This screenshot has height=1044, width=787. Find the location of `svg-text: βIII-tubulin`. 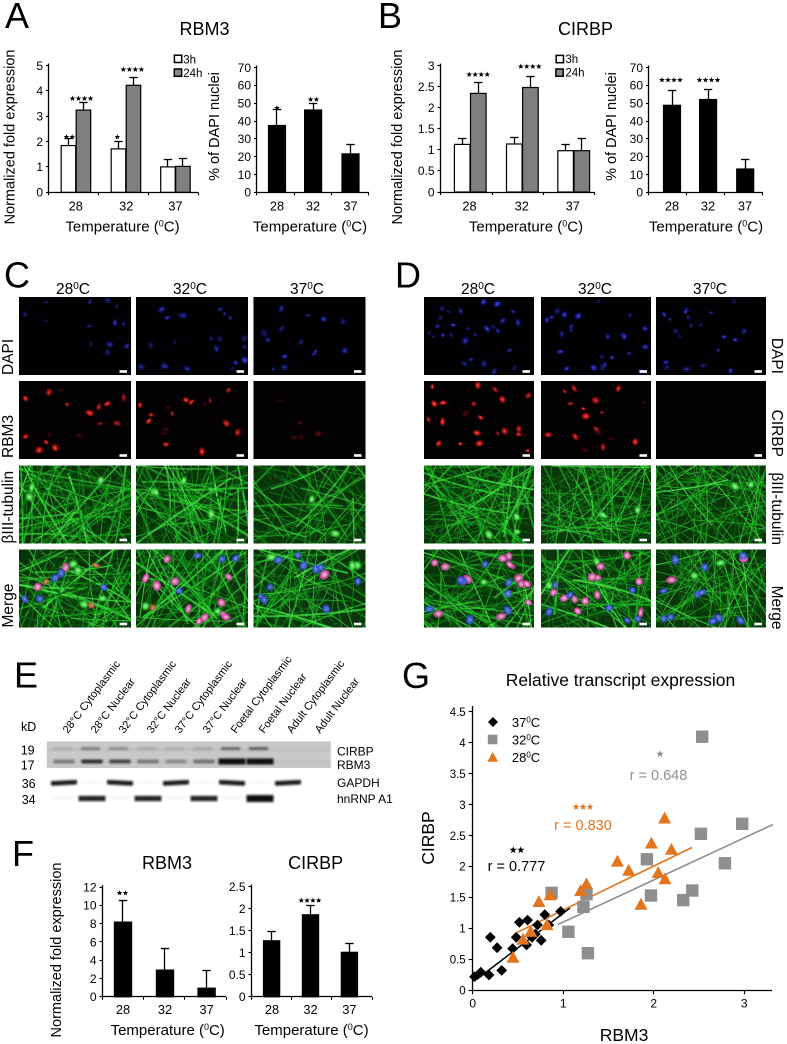

svg-text: βIII-tubulin is located at coordinates (8, 507).